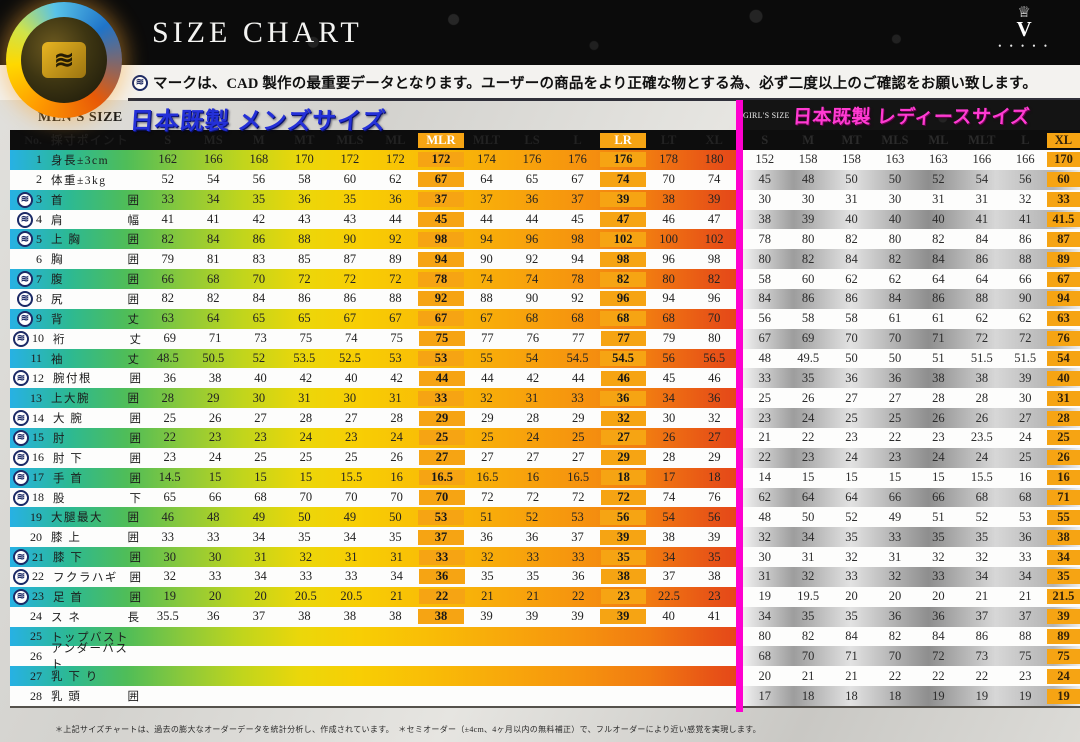  Describe the element at coordinates (1025, 358) in the screenshot. I see `cell: 51.5` at that location.